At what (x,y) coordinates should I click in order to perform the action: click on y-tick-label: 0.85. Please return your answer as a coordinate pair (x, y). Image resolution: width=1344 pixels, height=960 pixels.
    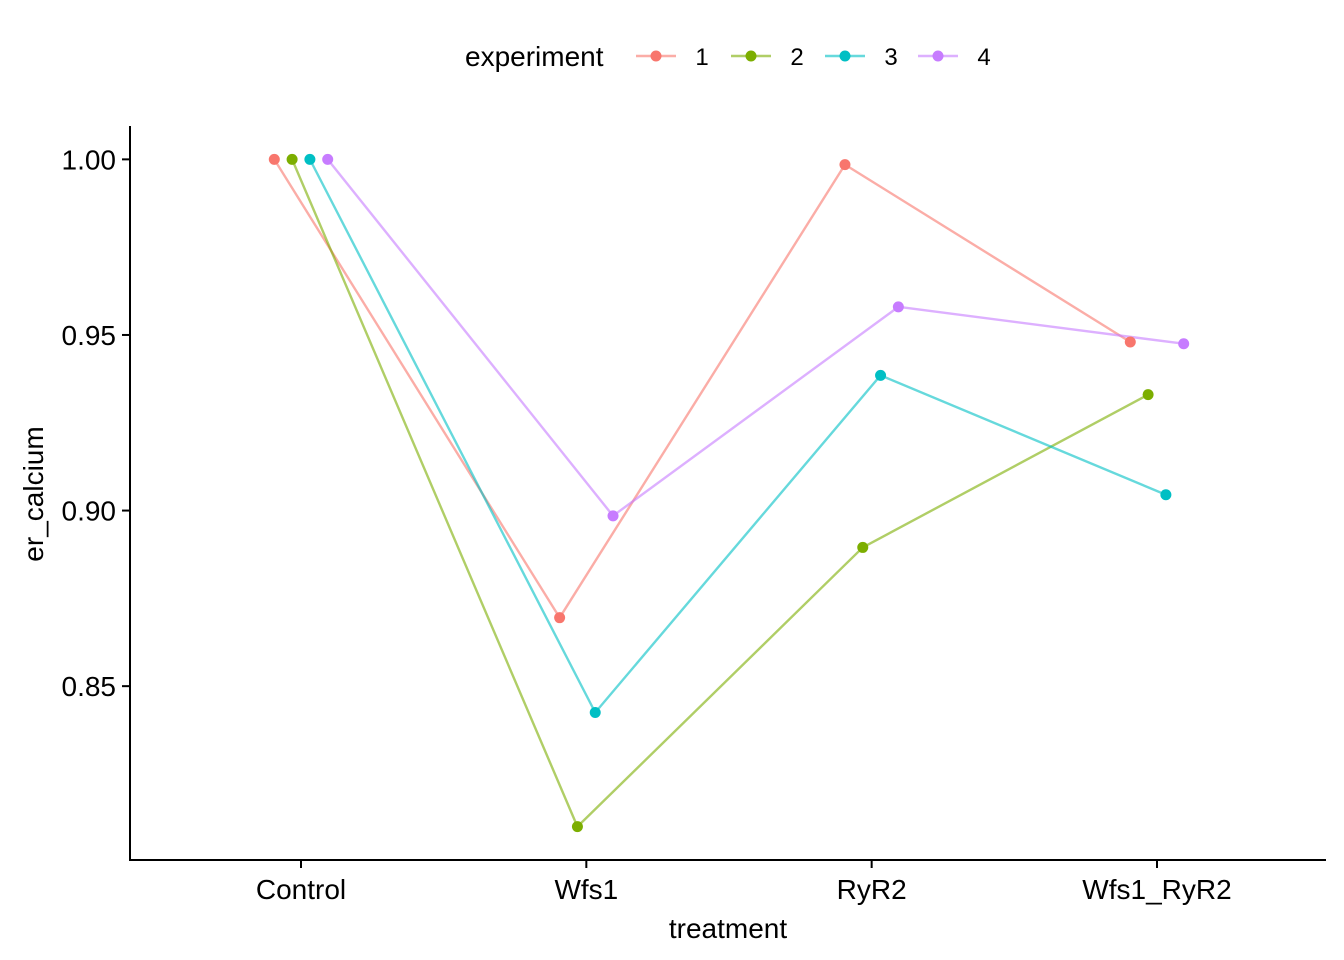
    Looking at the image, I should click on (89, 686).